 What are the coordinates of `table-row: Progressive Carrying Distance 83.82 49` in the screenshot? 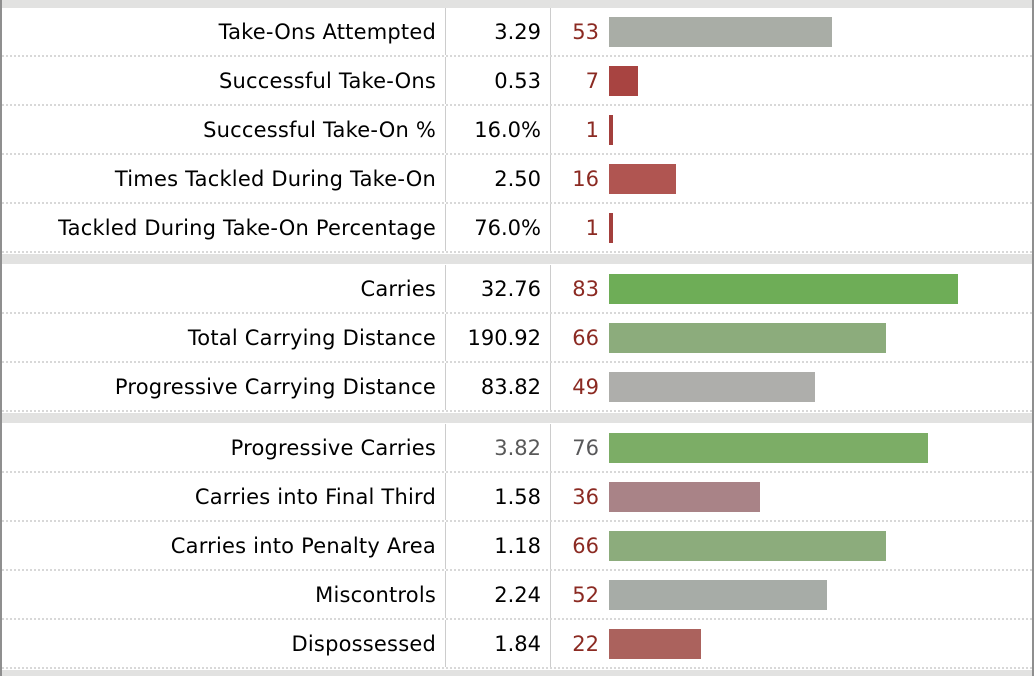 It's located at (517, 387).